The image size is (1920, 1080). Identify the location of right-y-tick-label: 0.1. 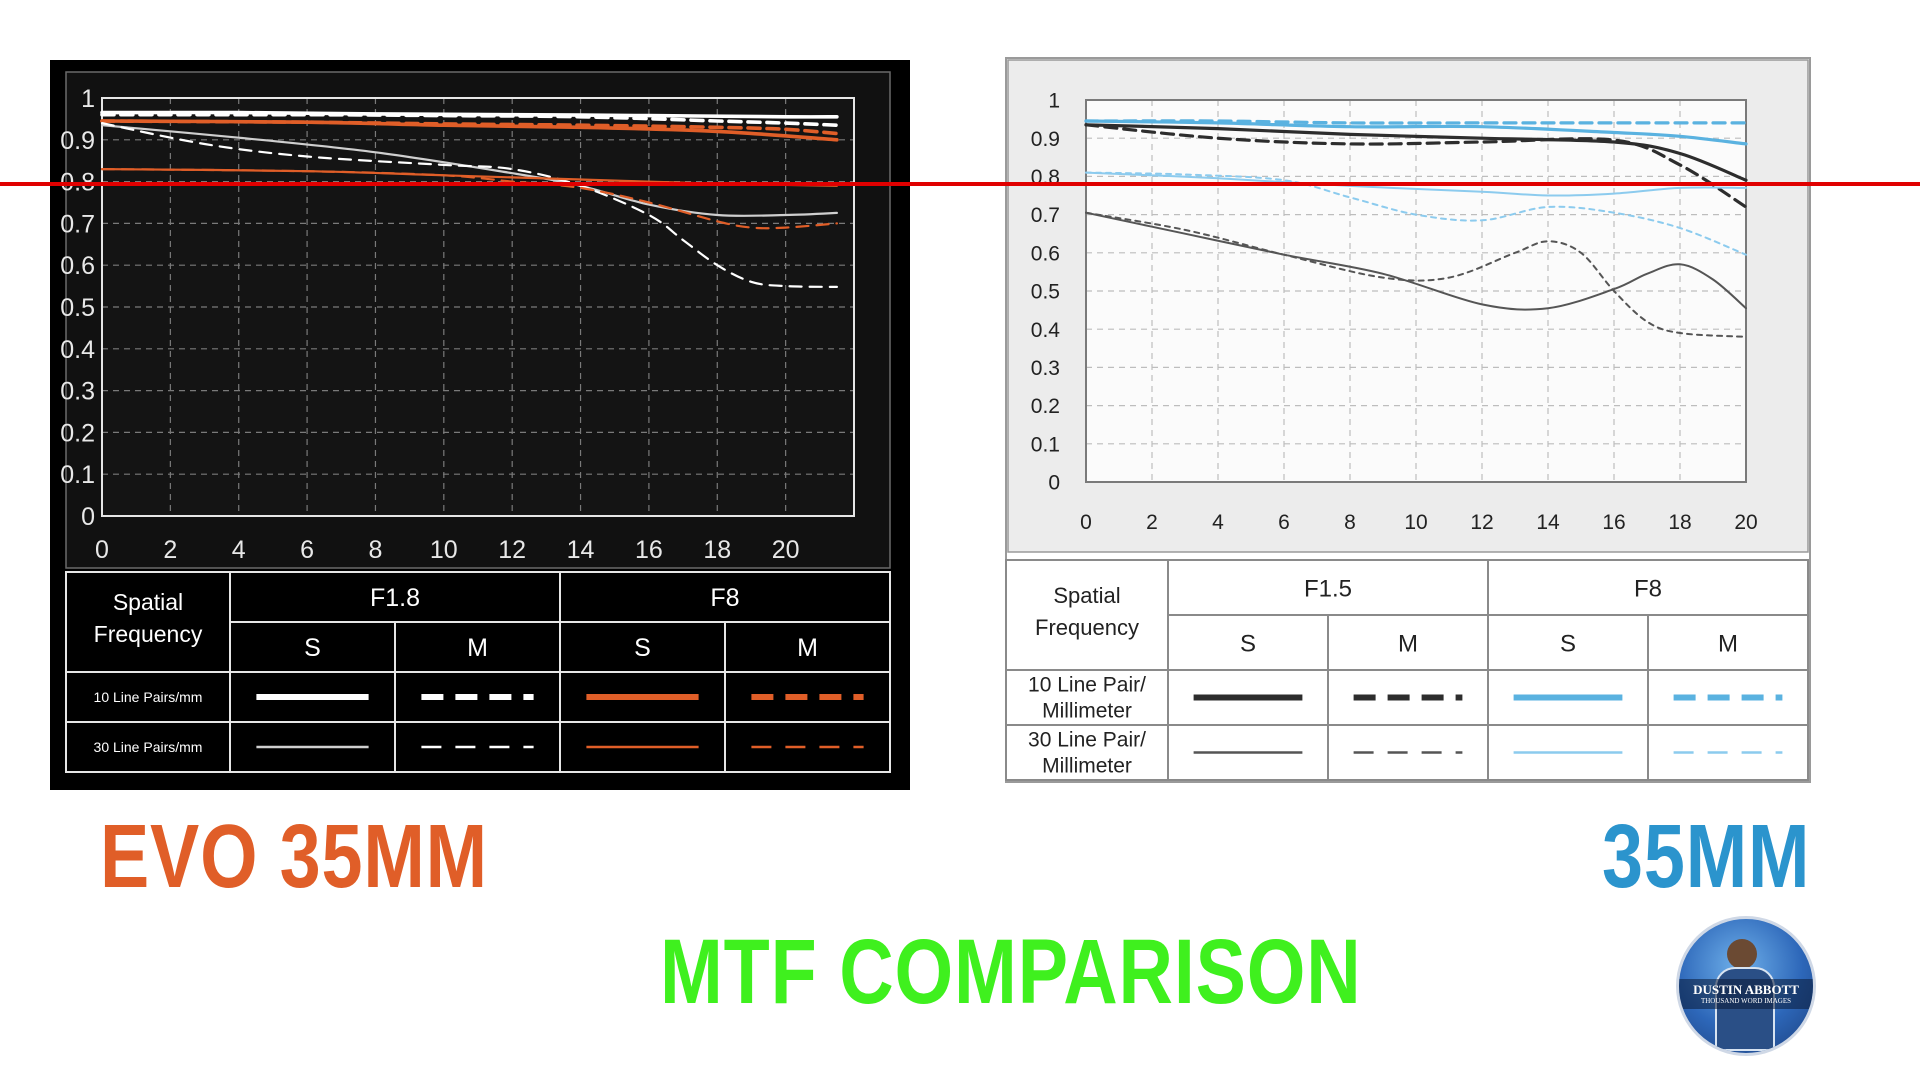
(1045, 444).